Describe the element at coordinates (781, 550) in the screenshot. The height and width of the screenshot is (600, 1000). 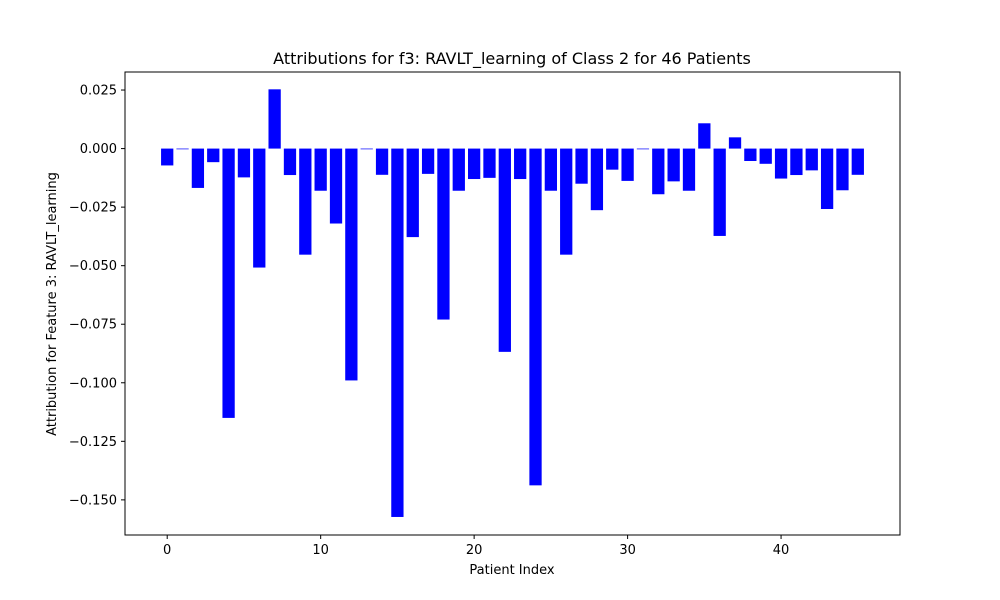
I see `x-tick-label: 40` at that location.